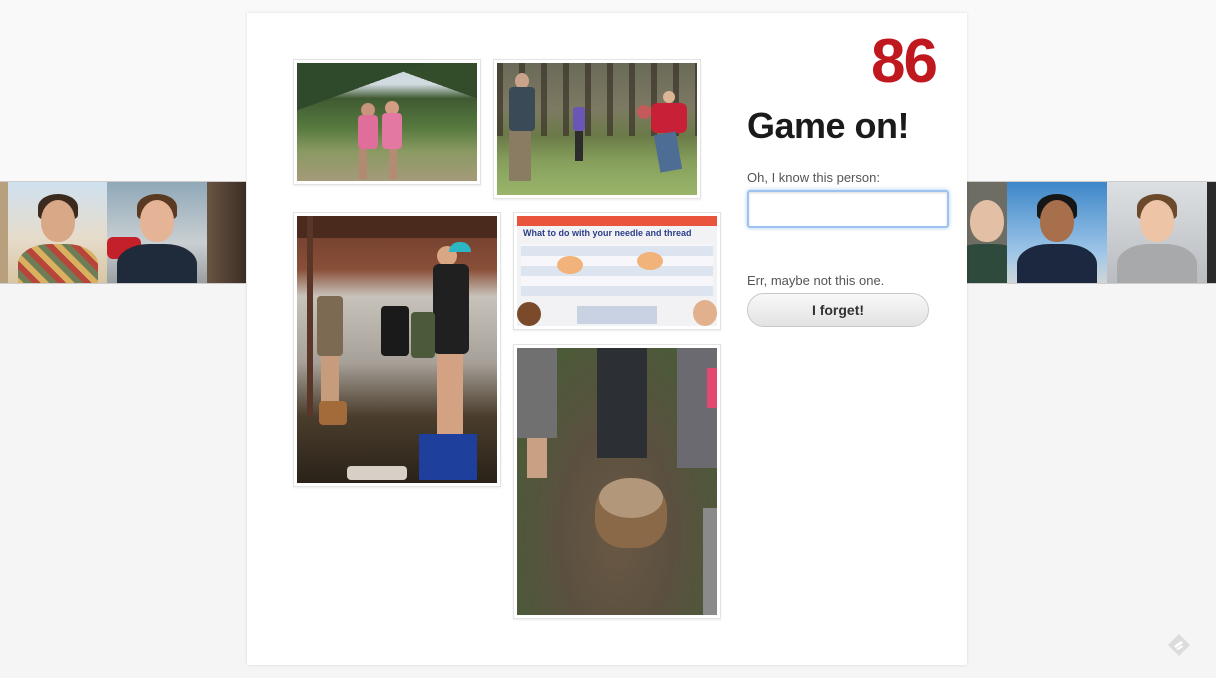 The height and width of the screenshot is (678, 1216). What do you see at coordinates (617, 481) in the screenshot?
I see `photo-tree-stump` at bounding box center [617, 481].